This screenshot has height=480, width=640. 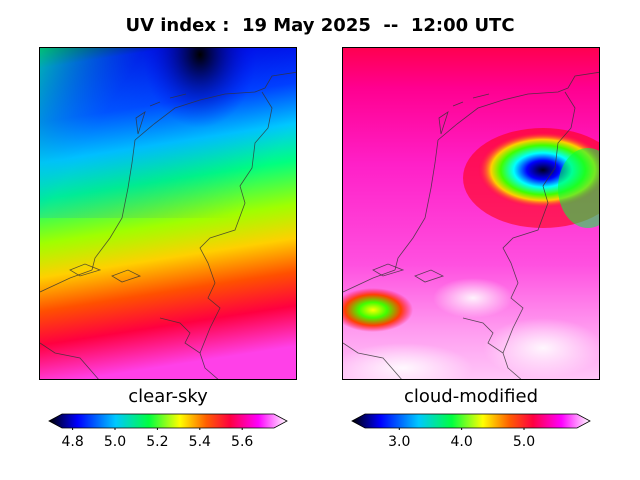 What do you see at coordinates (399, 442) in the screenshot?
I see `colorbar-tick-label: 3.0` at bounding box center [399, 442].